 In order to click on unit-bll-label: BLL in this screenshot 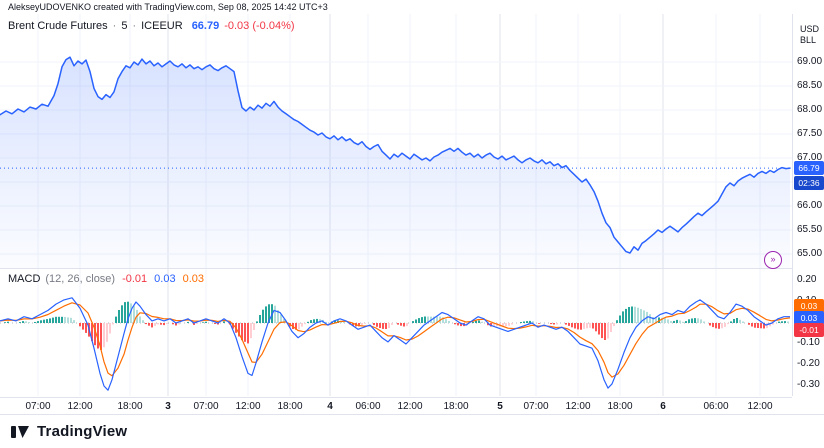, I will do `click(808, 40)`.